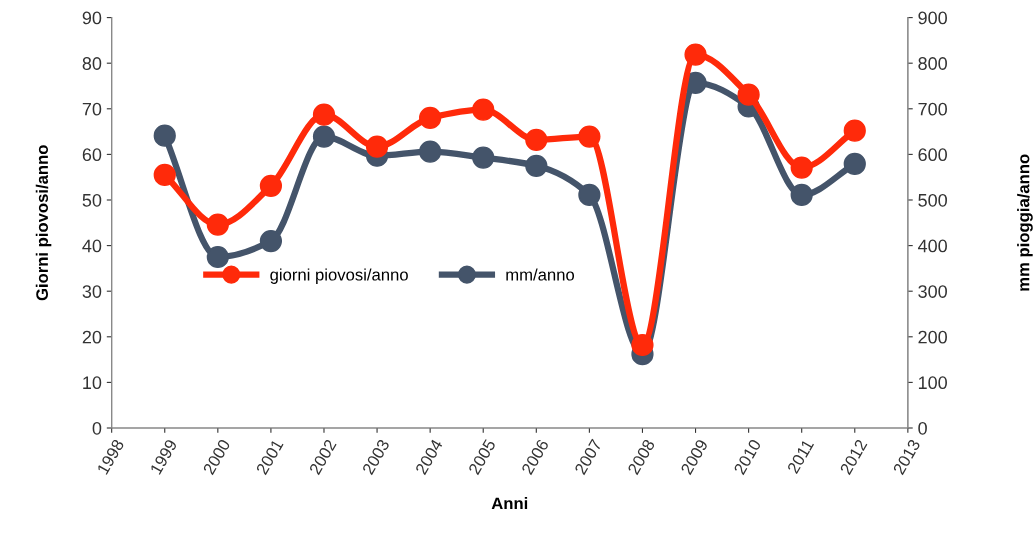 The height and width of the screenshot is (533, 1034). Describe the element at coordinates (922, 428) in the screenshot. I see `y2-tick-label: 0` at that location.